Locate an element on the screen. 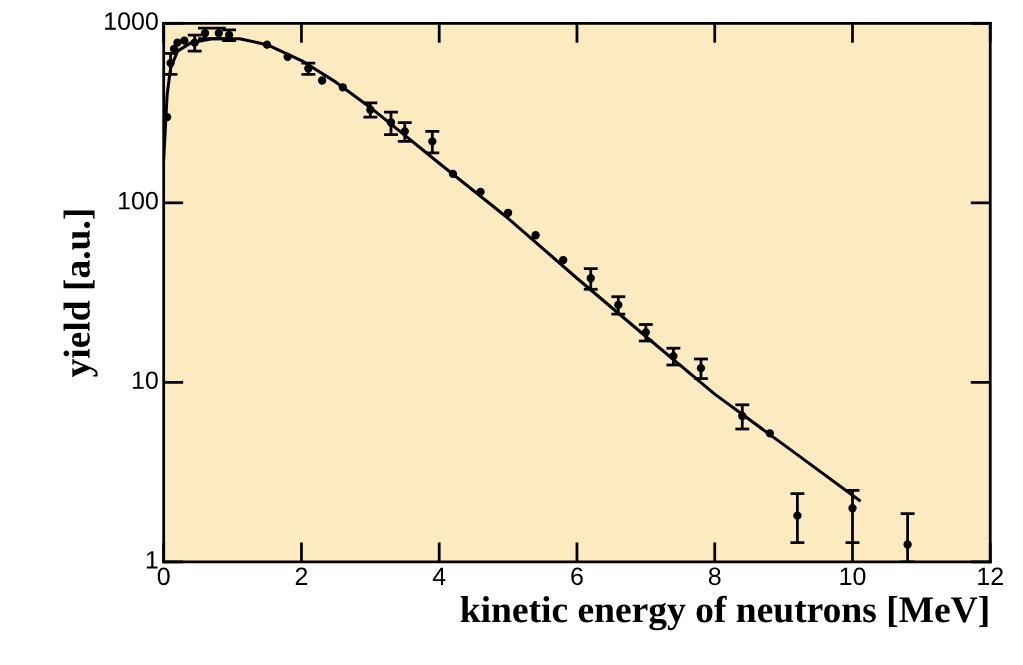 This screenshot has height=665, width=1023. y-tick-label: 1000 is located at coordinates (131, 21).